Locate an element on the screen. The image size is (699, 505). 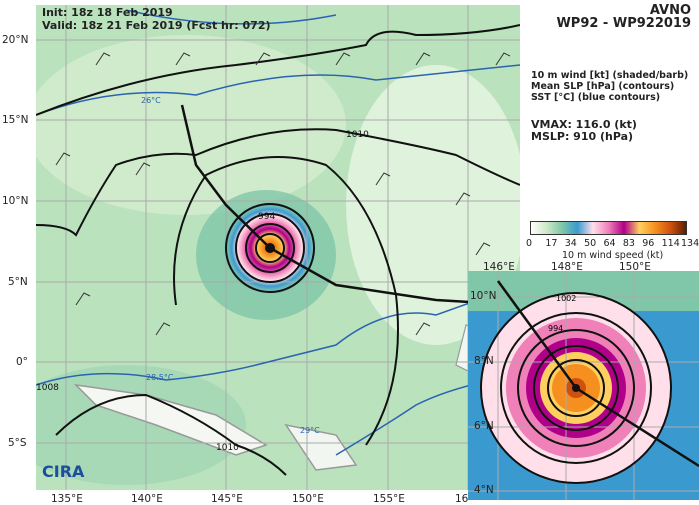
inset-lat-label: 10°N is located at coordinates (483, 296).